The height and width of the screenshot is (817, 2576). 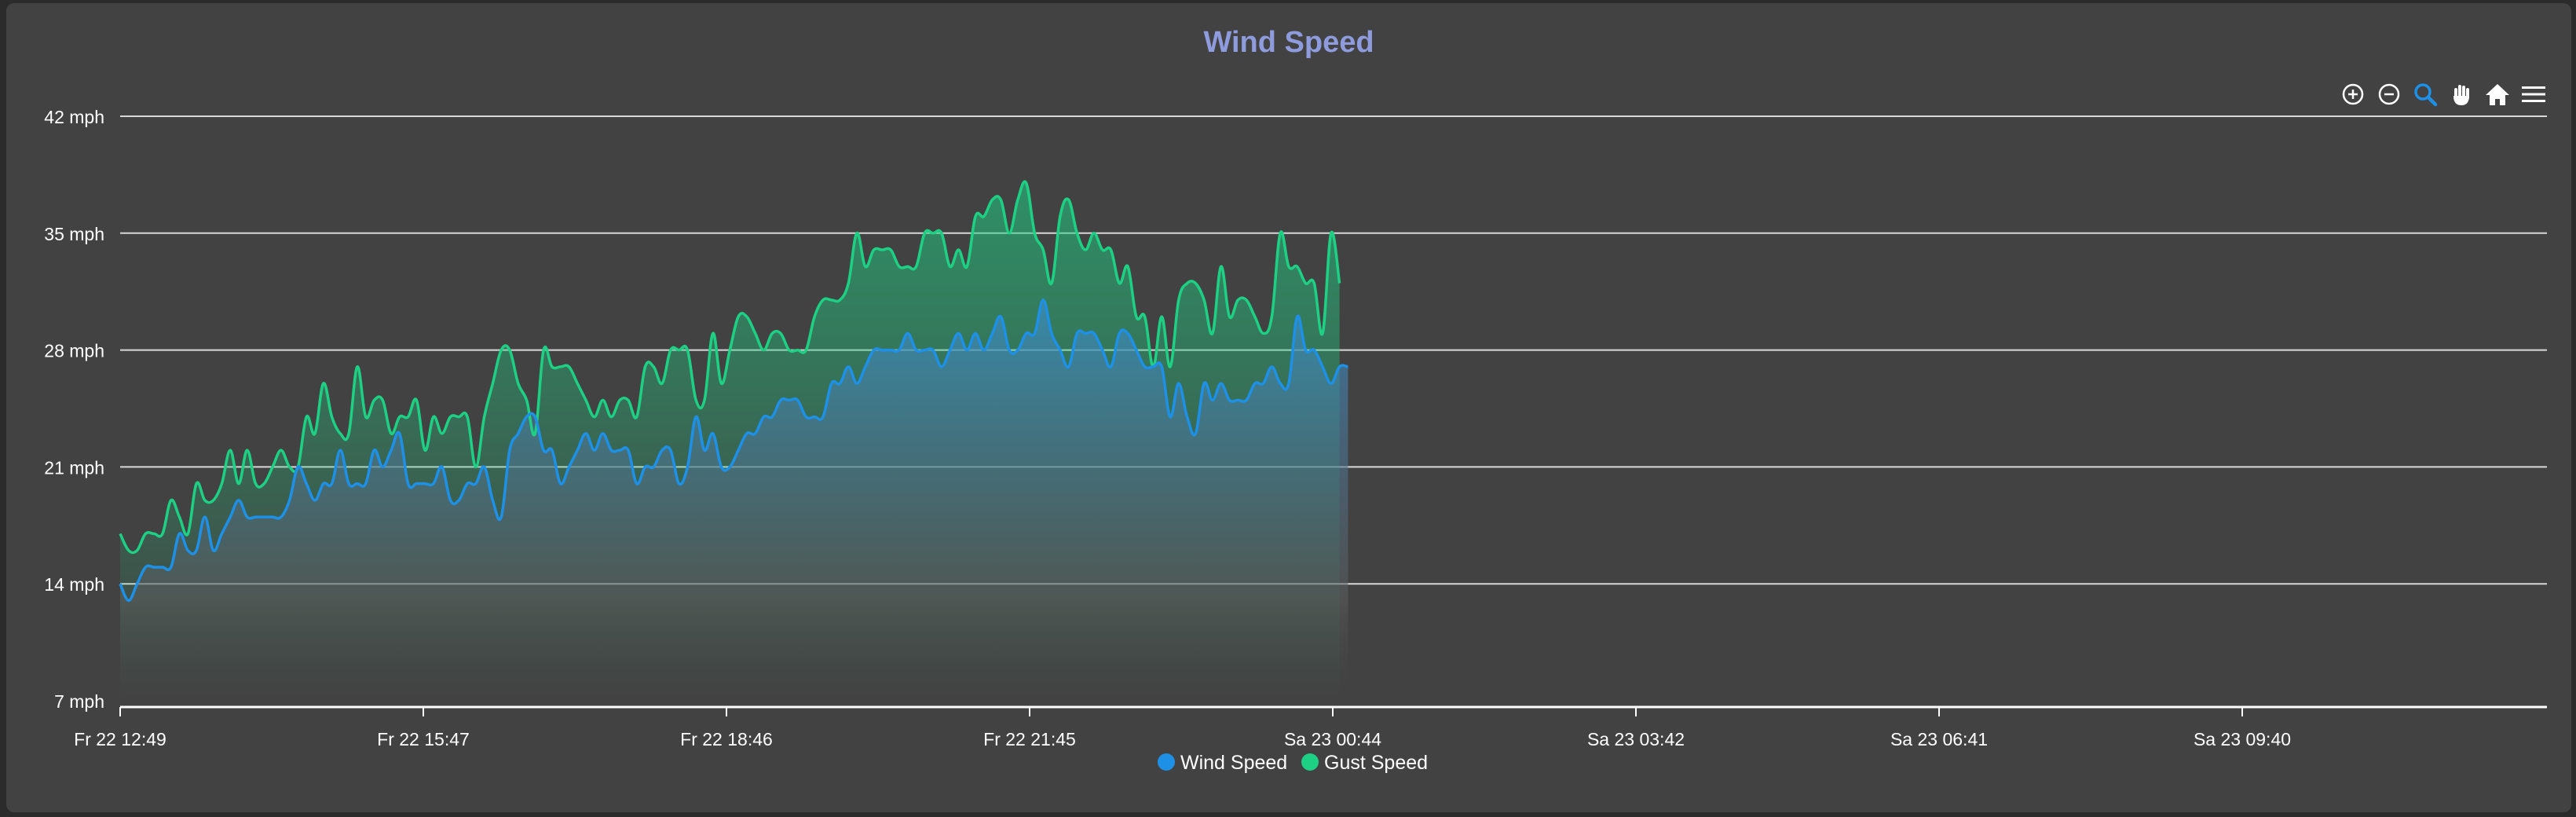 I want to click on legend-item-gust-speed: Gust Speed, so click(x=1365, y=763).